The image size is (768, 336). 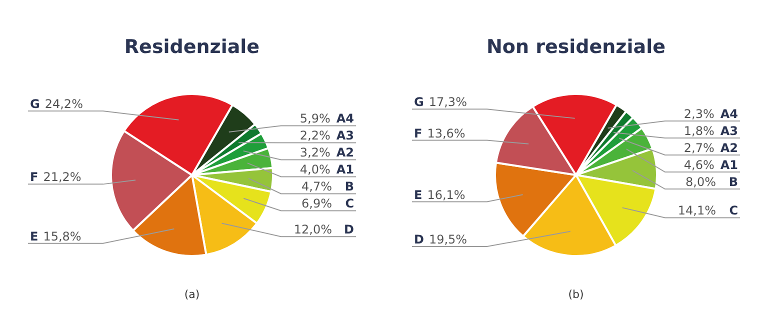 I want to click on data-label: 17,3%, so click(x=447, y=102).